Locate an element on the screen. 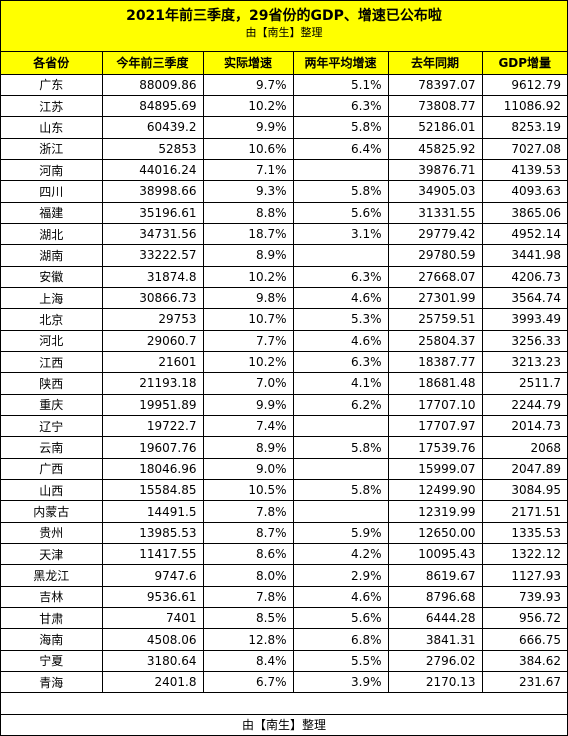  cell-last-year: 17707.97 is located at coordinates (435, 426).